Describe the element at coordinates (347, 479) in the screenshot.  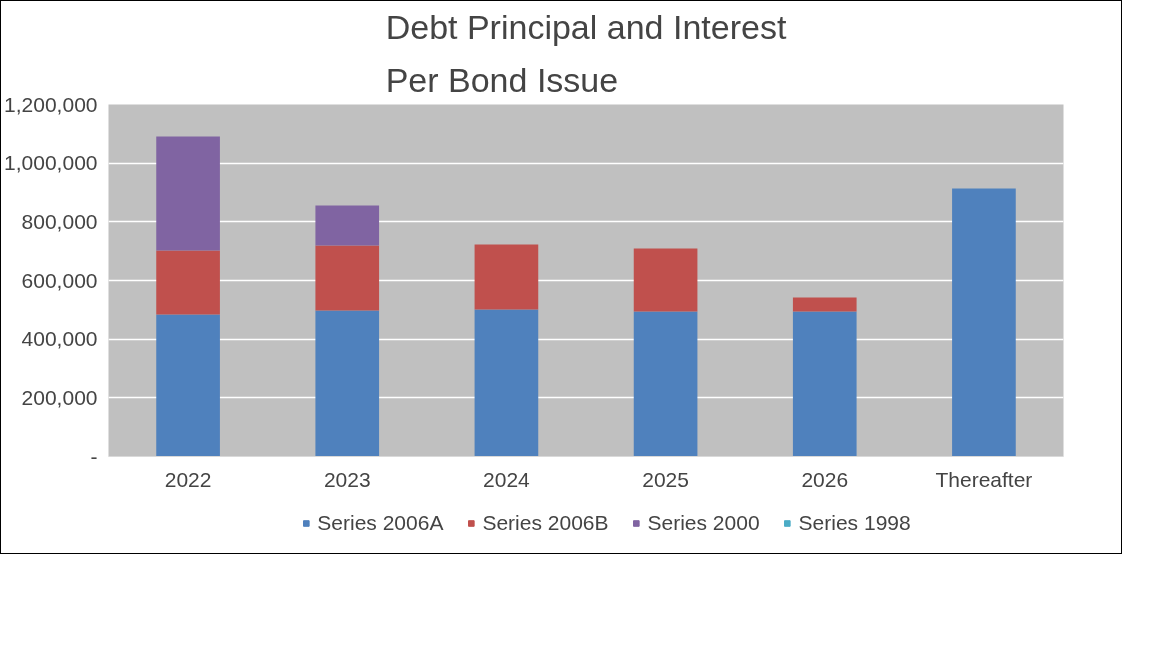
I see `x-tick-label: 2023` at that location.